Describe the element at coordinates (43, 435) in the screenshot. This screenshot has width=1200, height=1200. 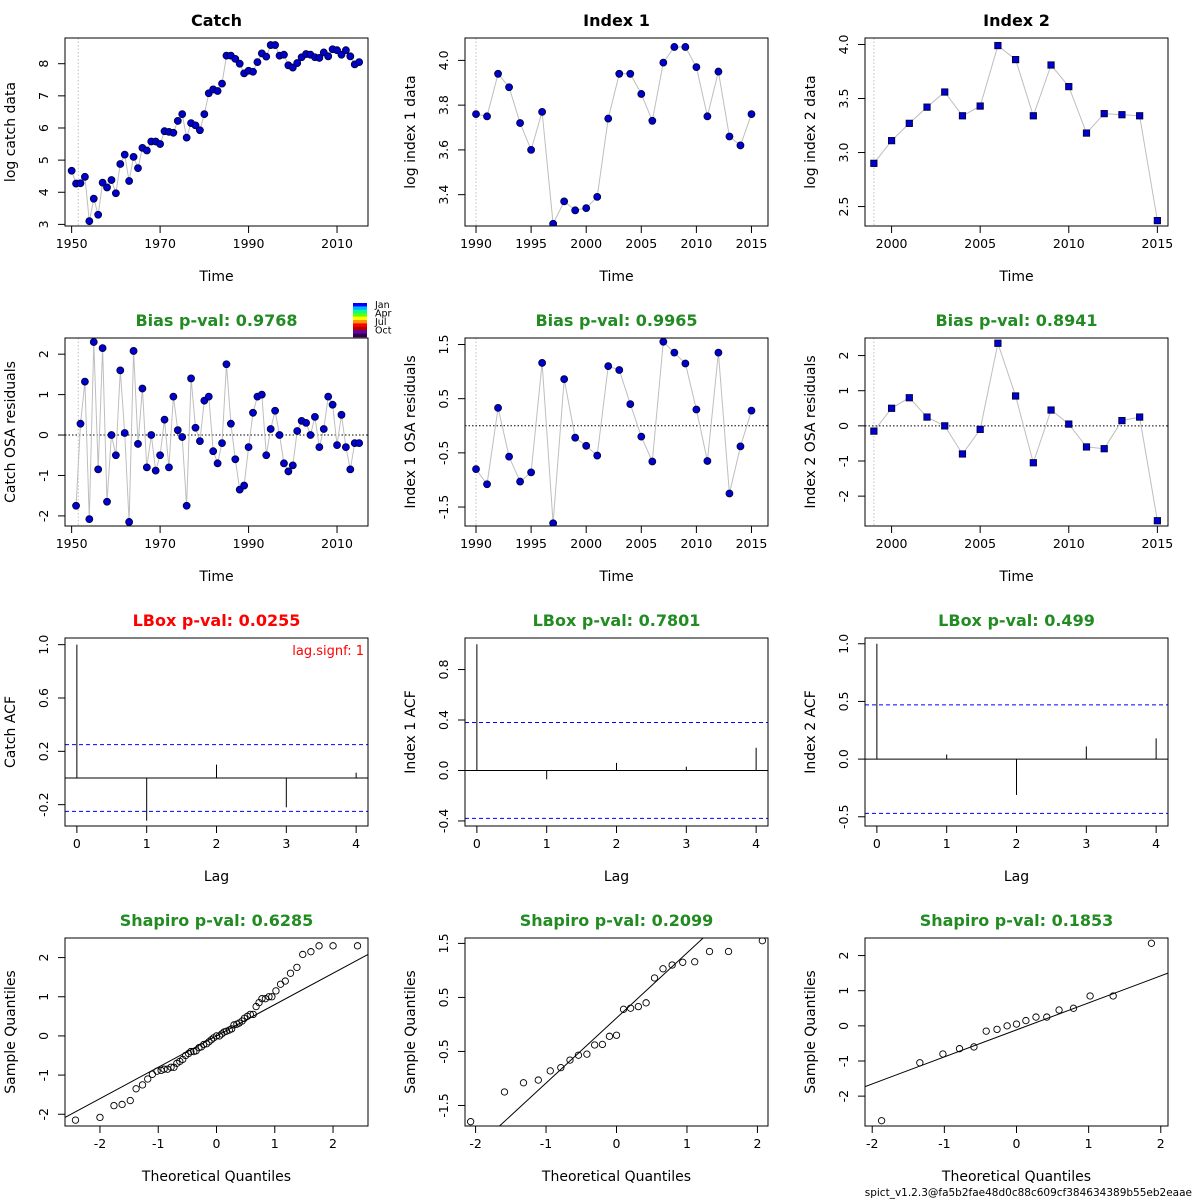
I see `y-tick-label: 0` at that location.